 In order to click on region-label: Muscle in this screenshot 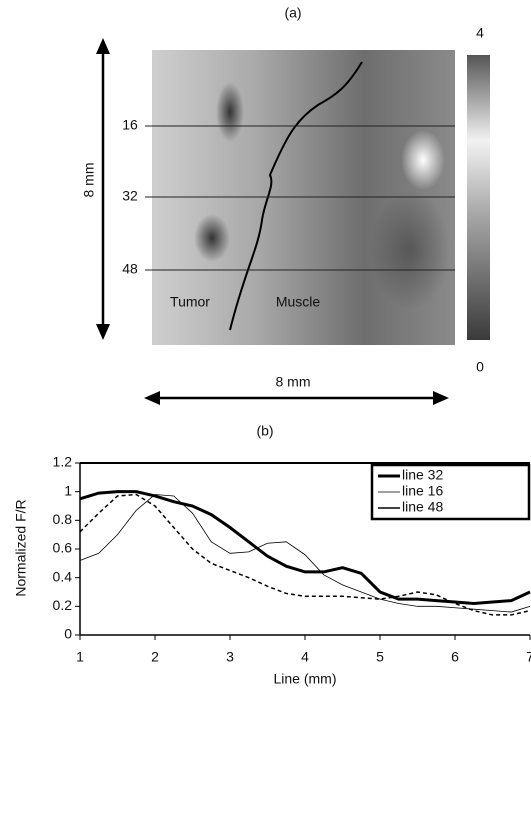, I will do `click(298, 302)`.